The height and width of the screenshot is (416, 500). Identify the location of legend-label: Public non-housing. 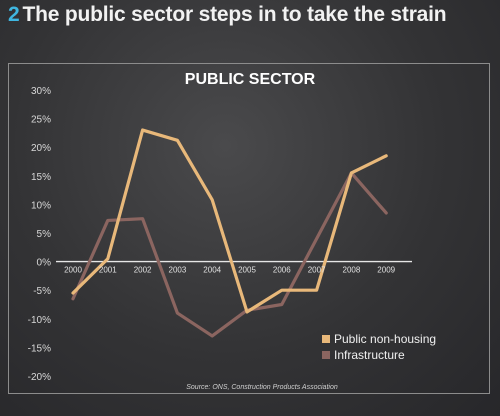
(385, 339).